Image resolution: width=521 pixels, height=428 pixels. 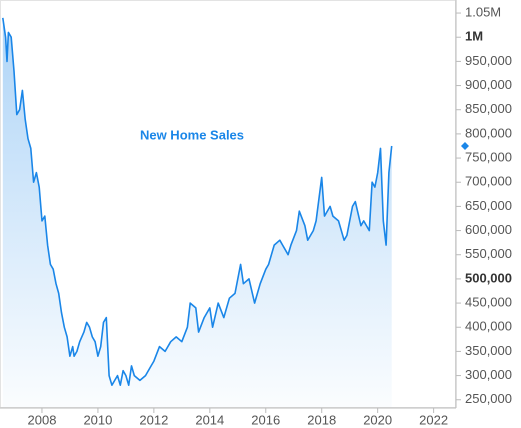 What do you see at coordinates (97, 419) in the screenshot?
I see `x-tick-label: 2010` at bounding box center [97, 419].